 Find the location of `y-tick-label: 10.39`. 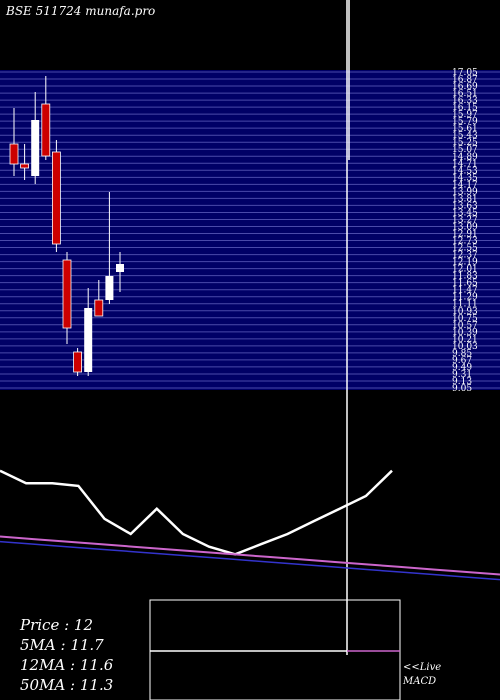

y-tick-label: 10.39 is located at coordinates (465, 333).